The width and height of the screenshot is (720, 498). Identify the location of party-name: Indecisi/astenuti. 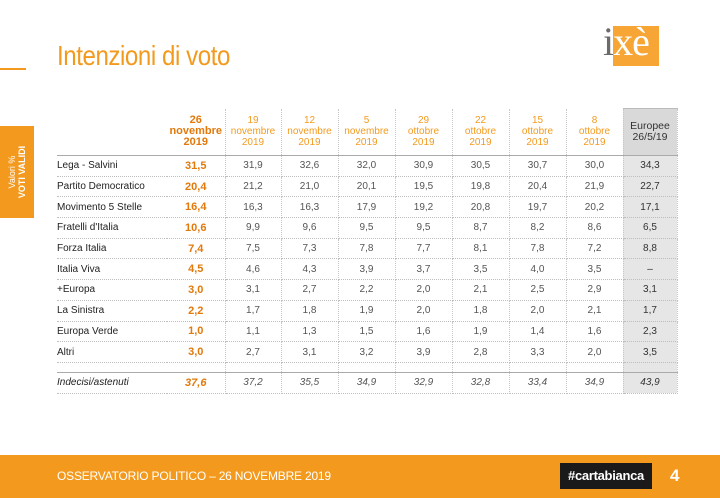
(112, 382).